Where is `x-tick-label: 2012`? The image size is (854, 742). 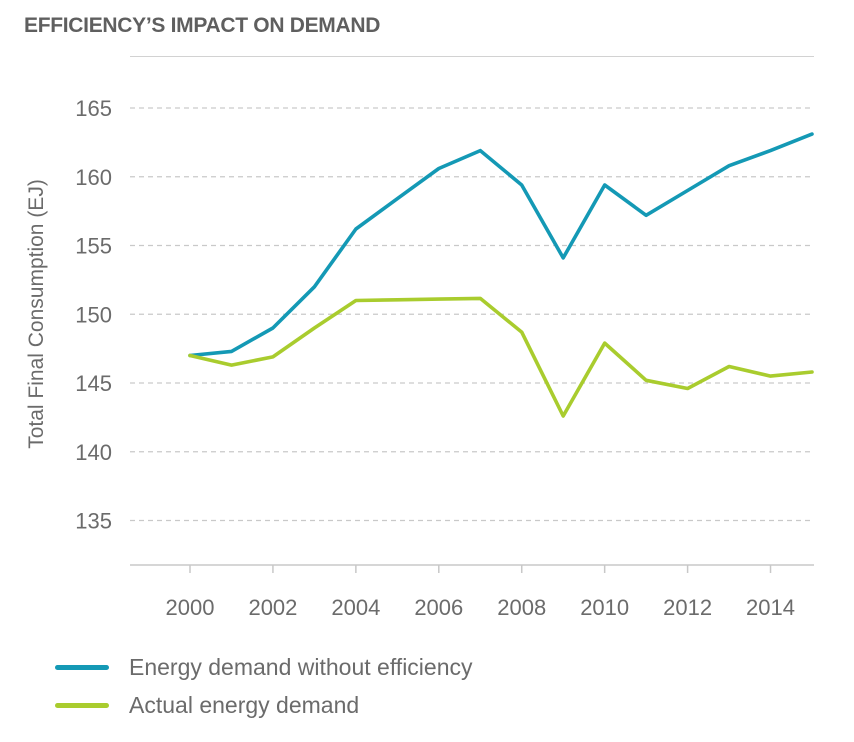
x-tick-label: 2012 is located at coordinates (687, 607).